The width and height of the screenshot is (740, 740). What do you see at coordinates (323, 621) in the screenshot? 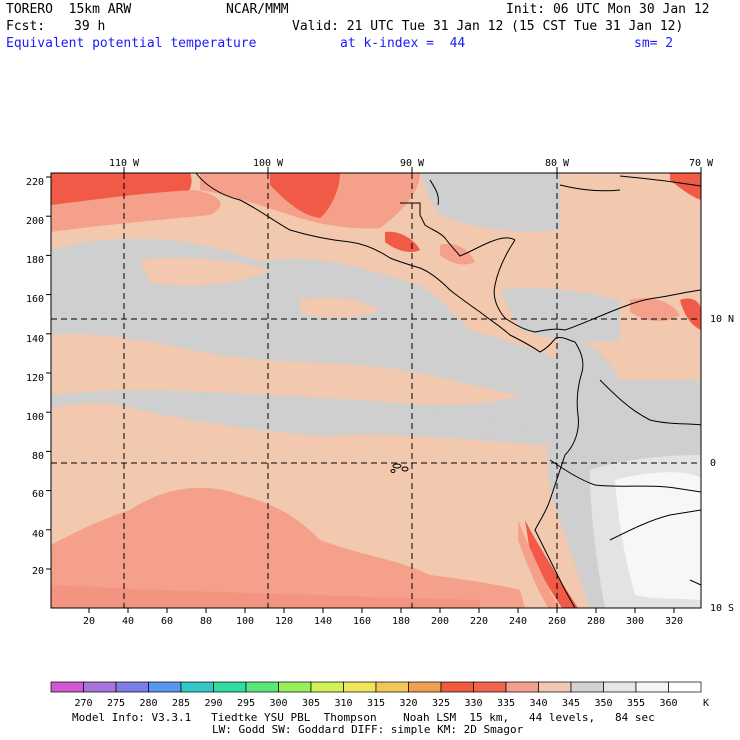
I see `x-tick-label: 140` at bounding box center [323, 621].